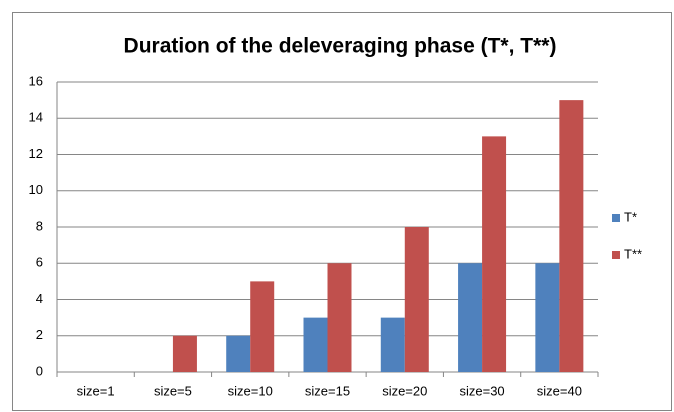  What do you see at coordinates (630, 216) in the screenshot?
I see `legend-label: T*` at bounding box center [630, 216].